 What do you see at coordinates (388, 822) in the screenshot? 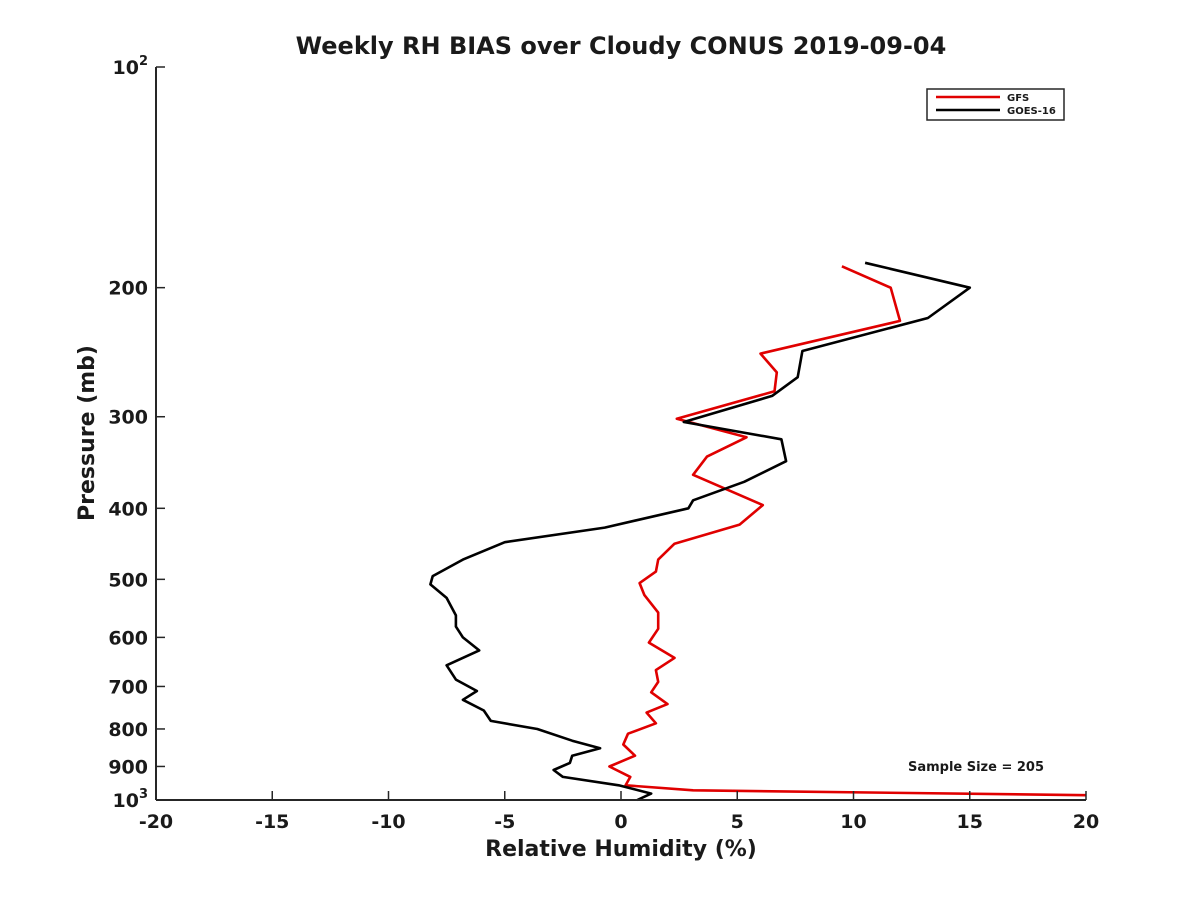
I see `x-tick-label: -10` at bounding box center [388, 822].